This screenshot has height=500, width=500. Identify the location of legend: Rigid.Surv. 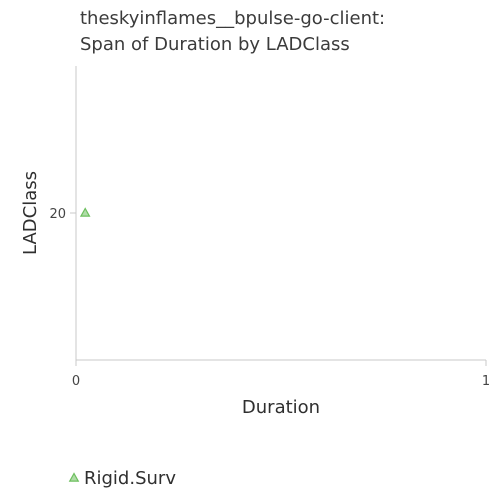
(122, 478).